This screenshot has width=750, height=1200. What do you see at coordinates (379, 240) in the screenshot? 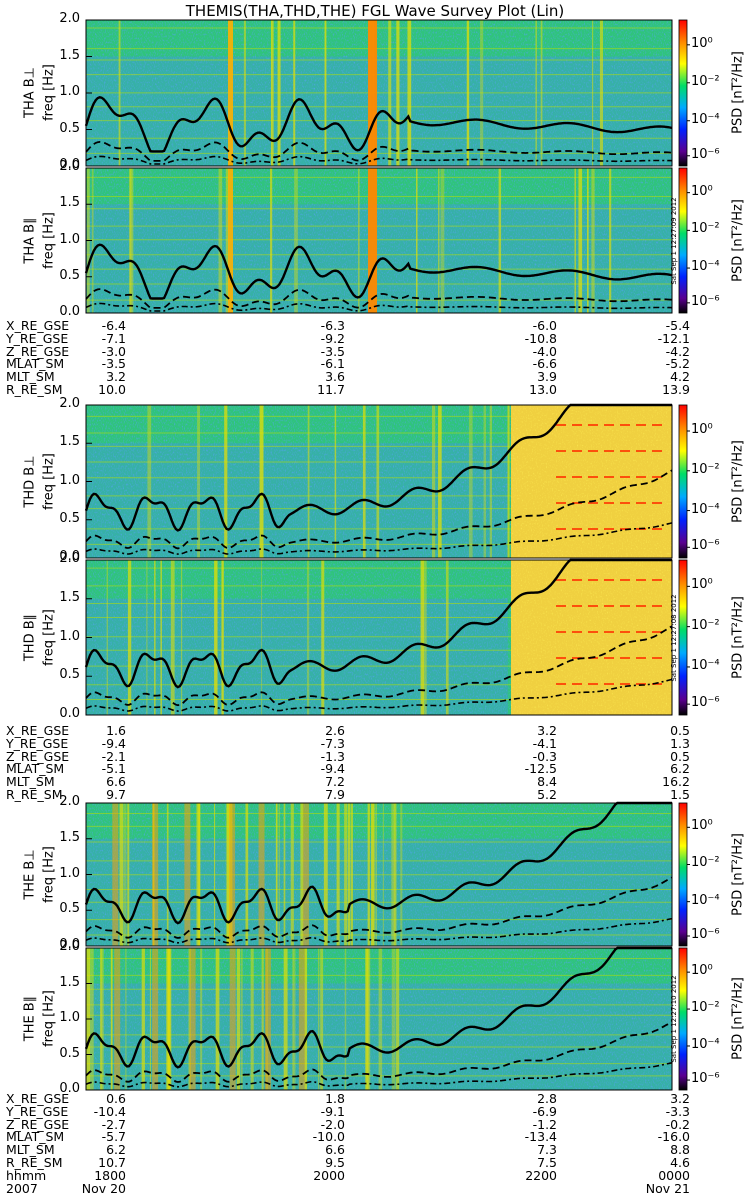
I see `noise-texture` at bounding box center [379, 240].